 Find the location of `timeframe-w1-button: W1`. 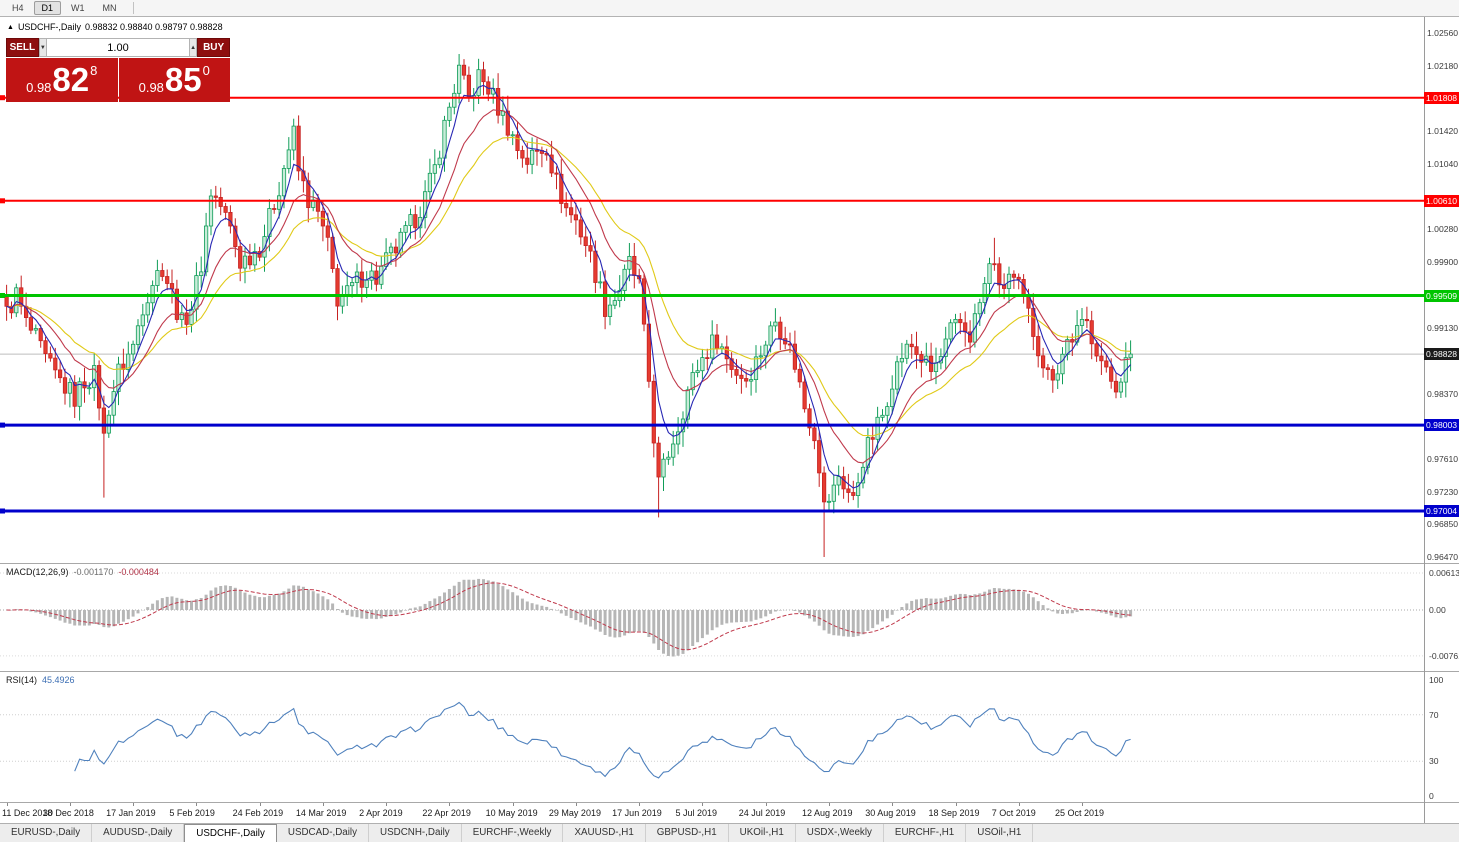

timeframe-w1-button: W1 is located at coordinates (78, 8).